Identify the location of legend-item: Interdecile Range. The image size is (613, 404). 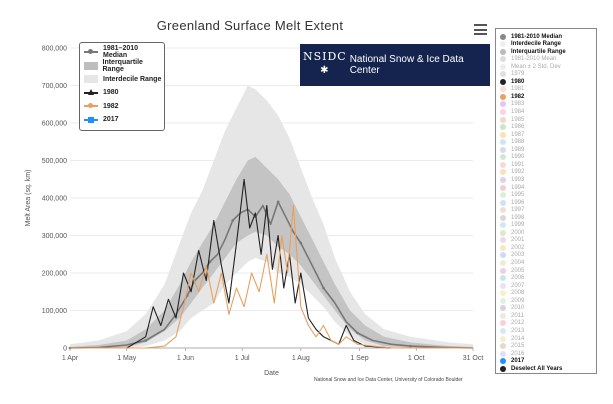
(122, 79).